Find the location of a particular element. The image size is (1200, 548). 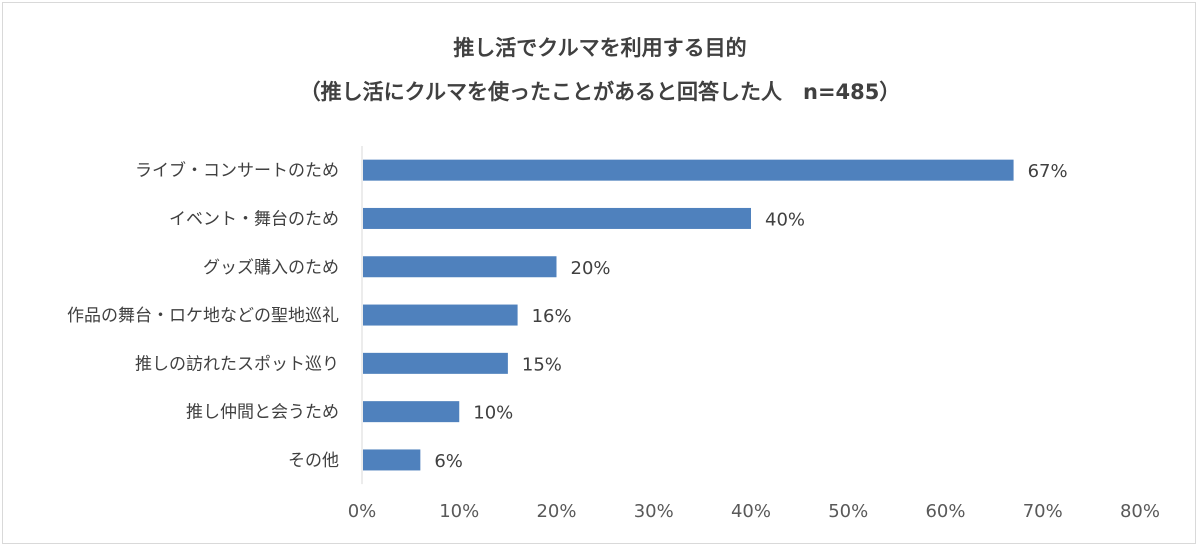

chart-title: 推し活でクルマを利用する目的 is located at coordinates (600, 48).